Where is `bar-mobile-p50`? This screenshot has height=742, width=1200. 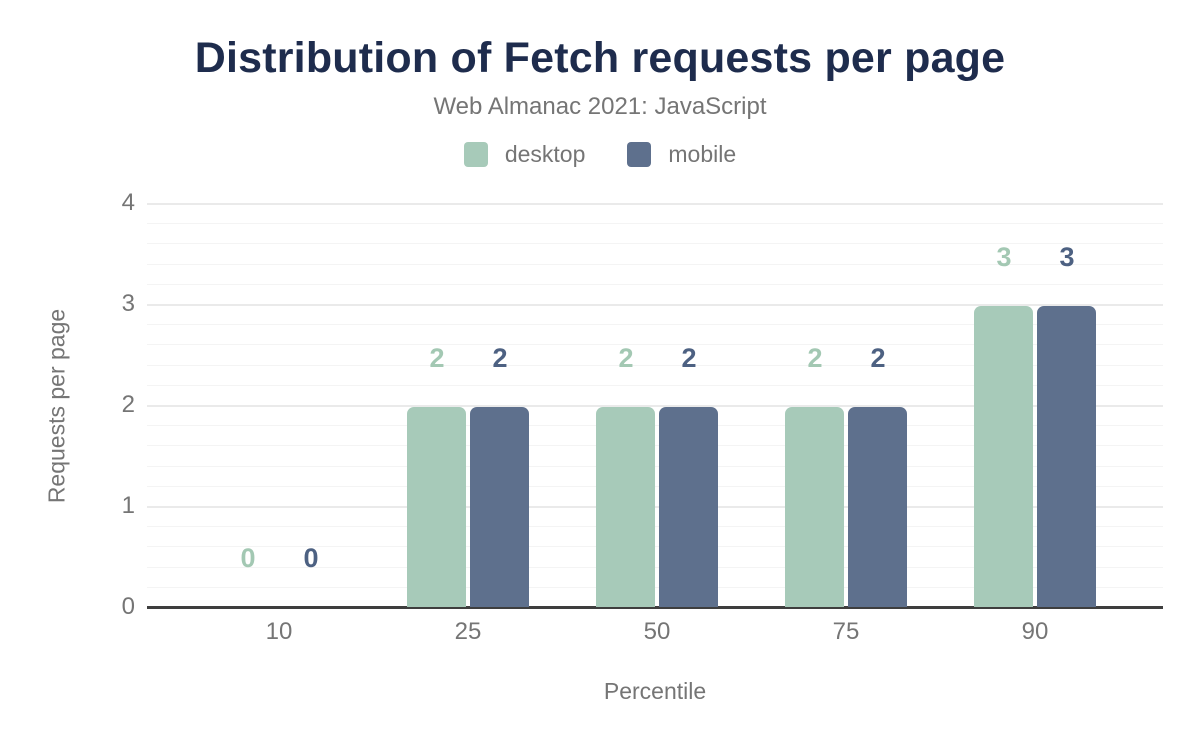
bar-mobile-p50 is located at coordinates (688, 507).